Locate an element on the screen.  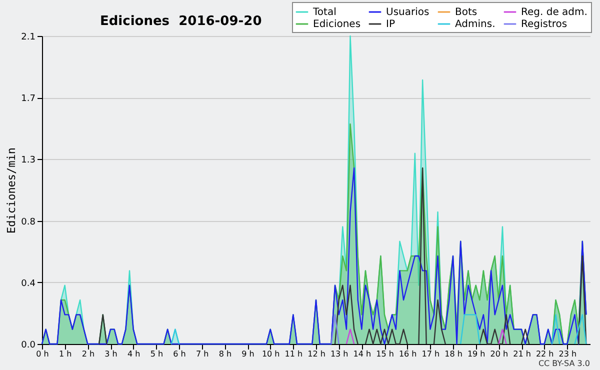
x-tick-label: 2 h is located at coordinates (88, 354).